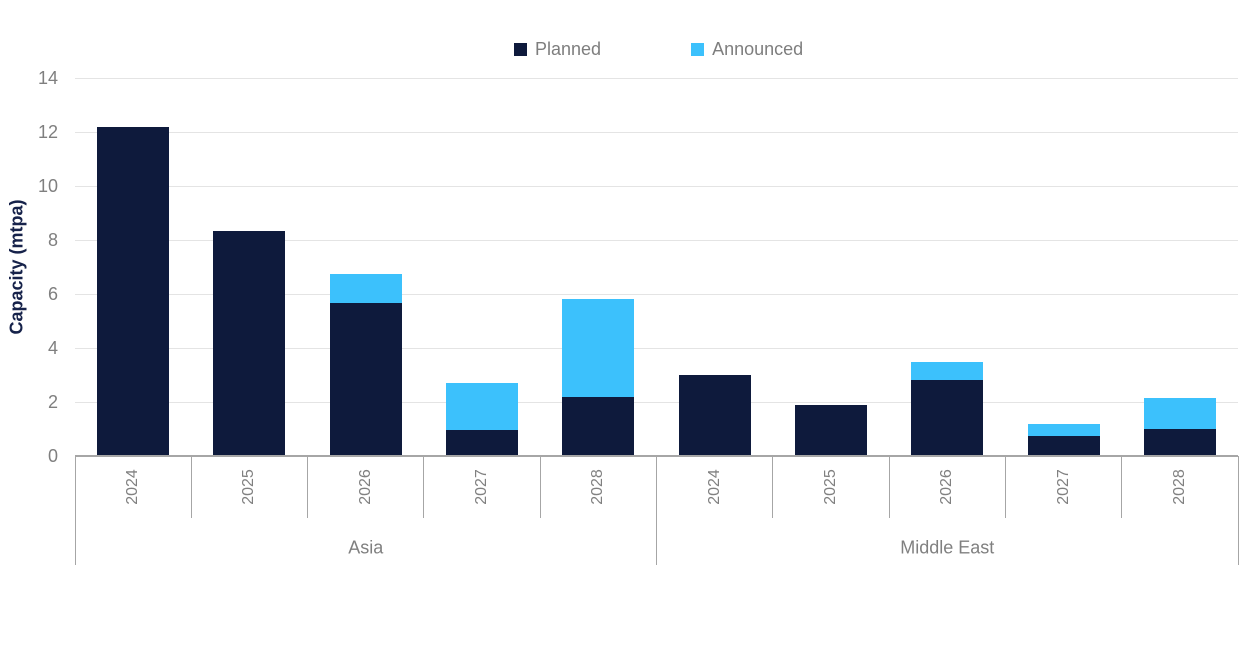  Describe the element at coordinates (52, 456) in the screenshot. I see `y-tick-label: 0` at that location.